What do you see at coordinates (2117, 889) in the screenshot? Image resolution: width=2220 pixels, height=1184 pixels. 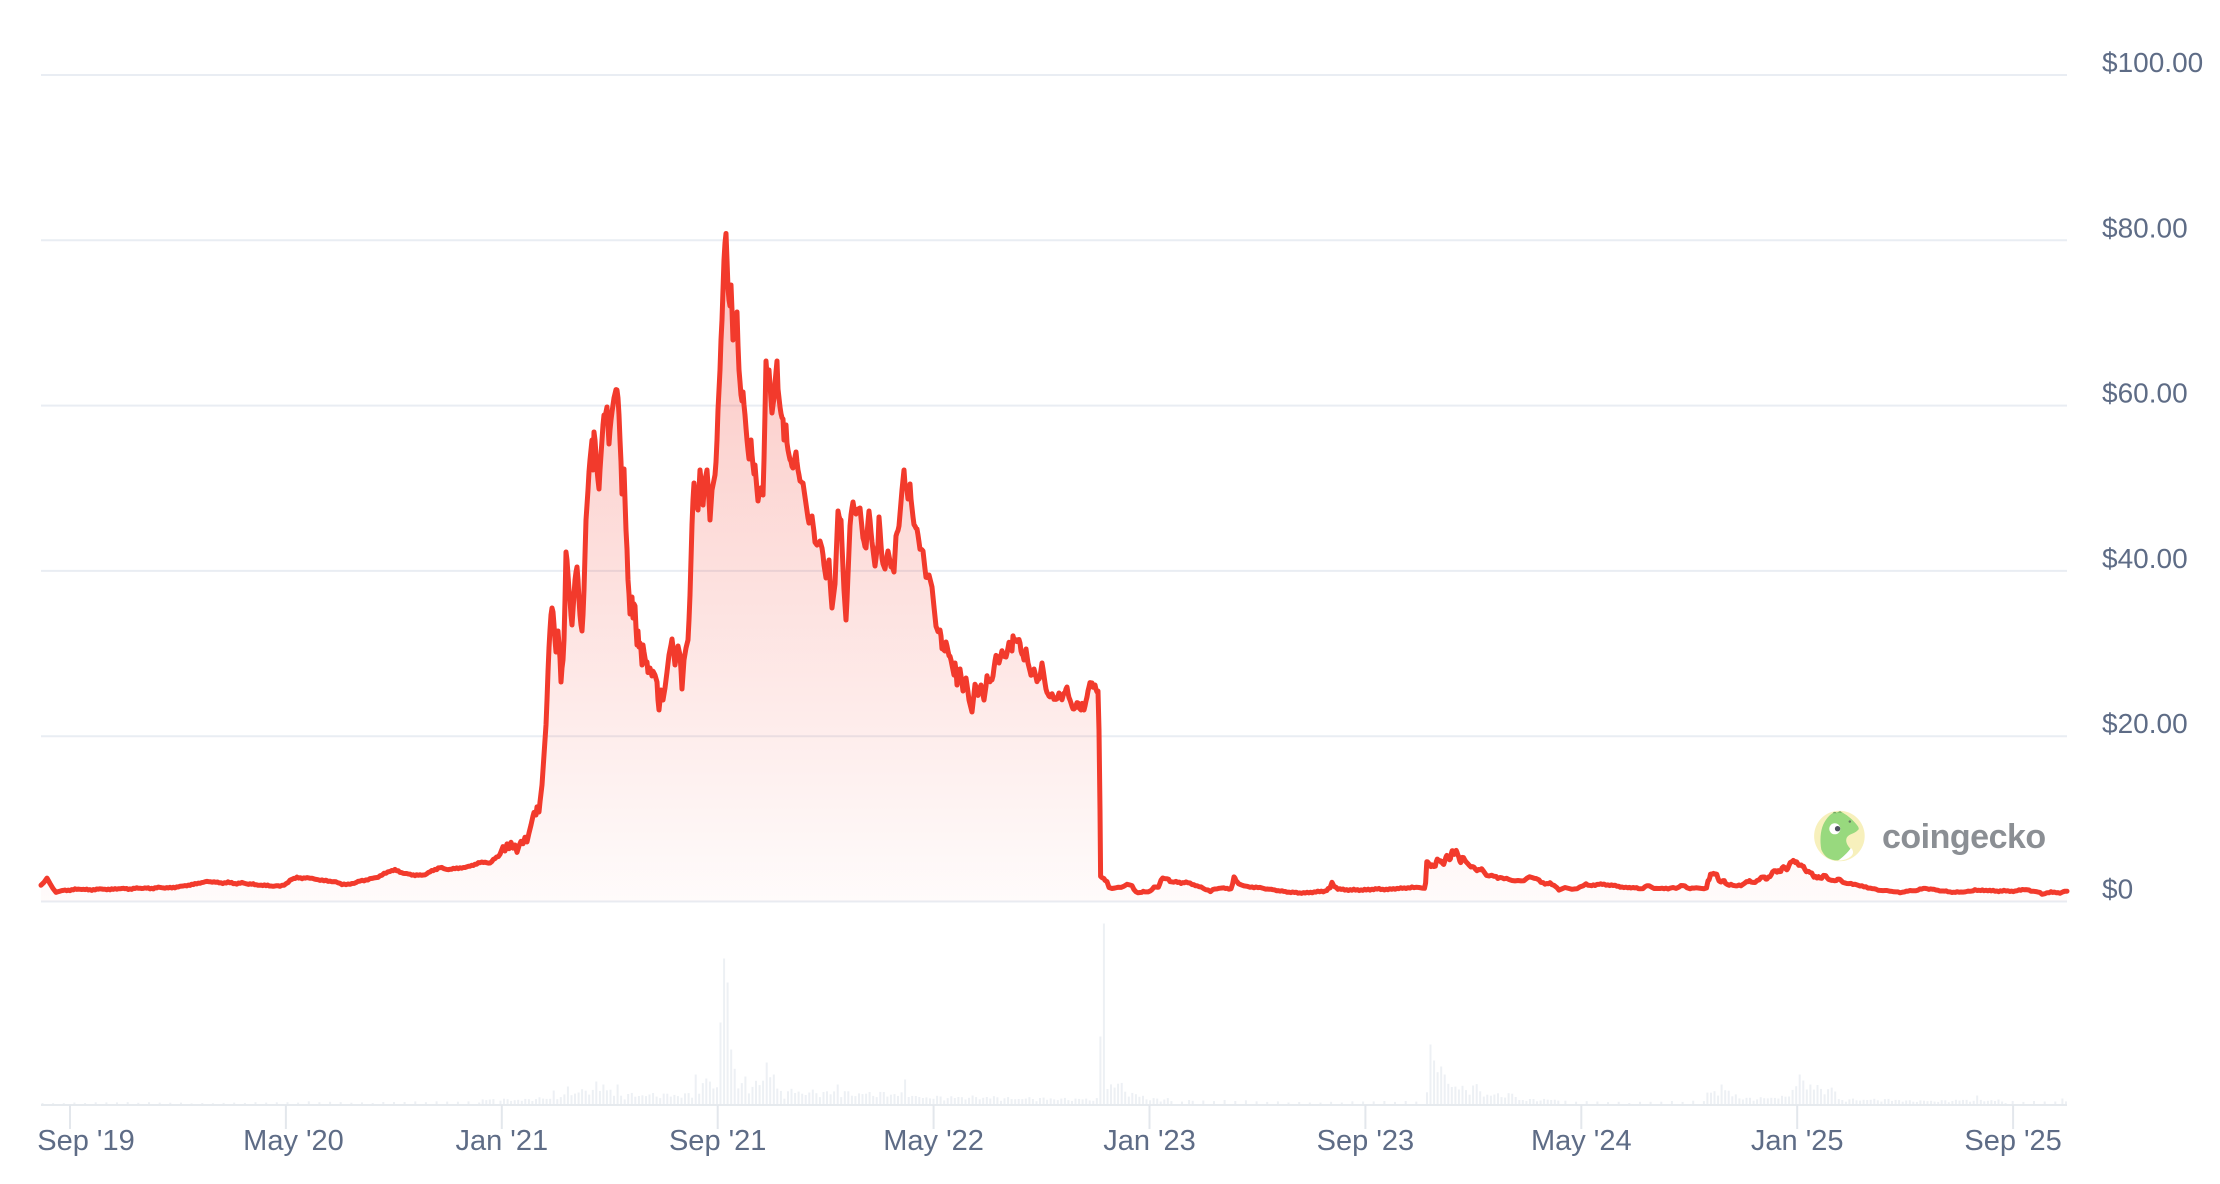 I see `svg-text: $0` at bounding box center [2117, 889].